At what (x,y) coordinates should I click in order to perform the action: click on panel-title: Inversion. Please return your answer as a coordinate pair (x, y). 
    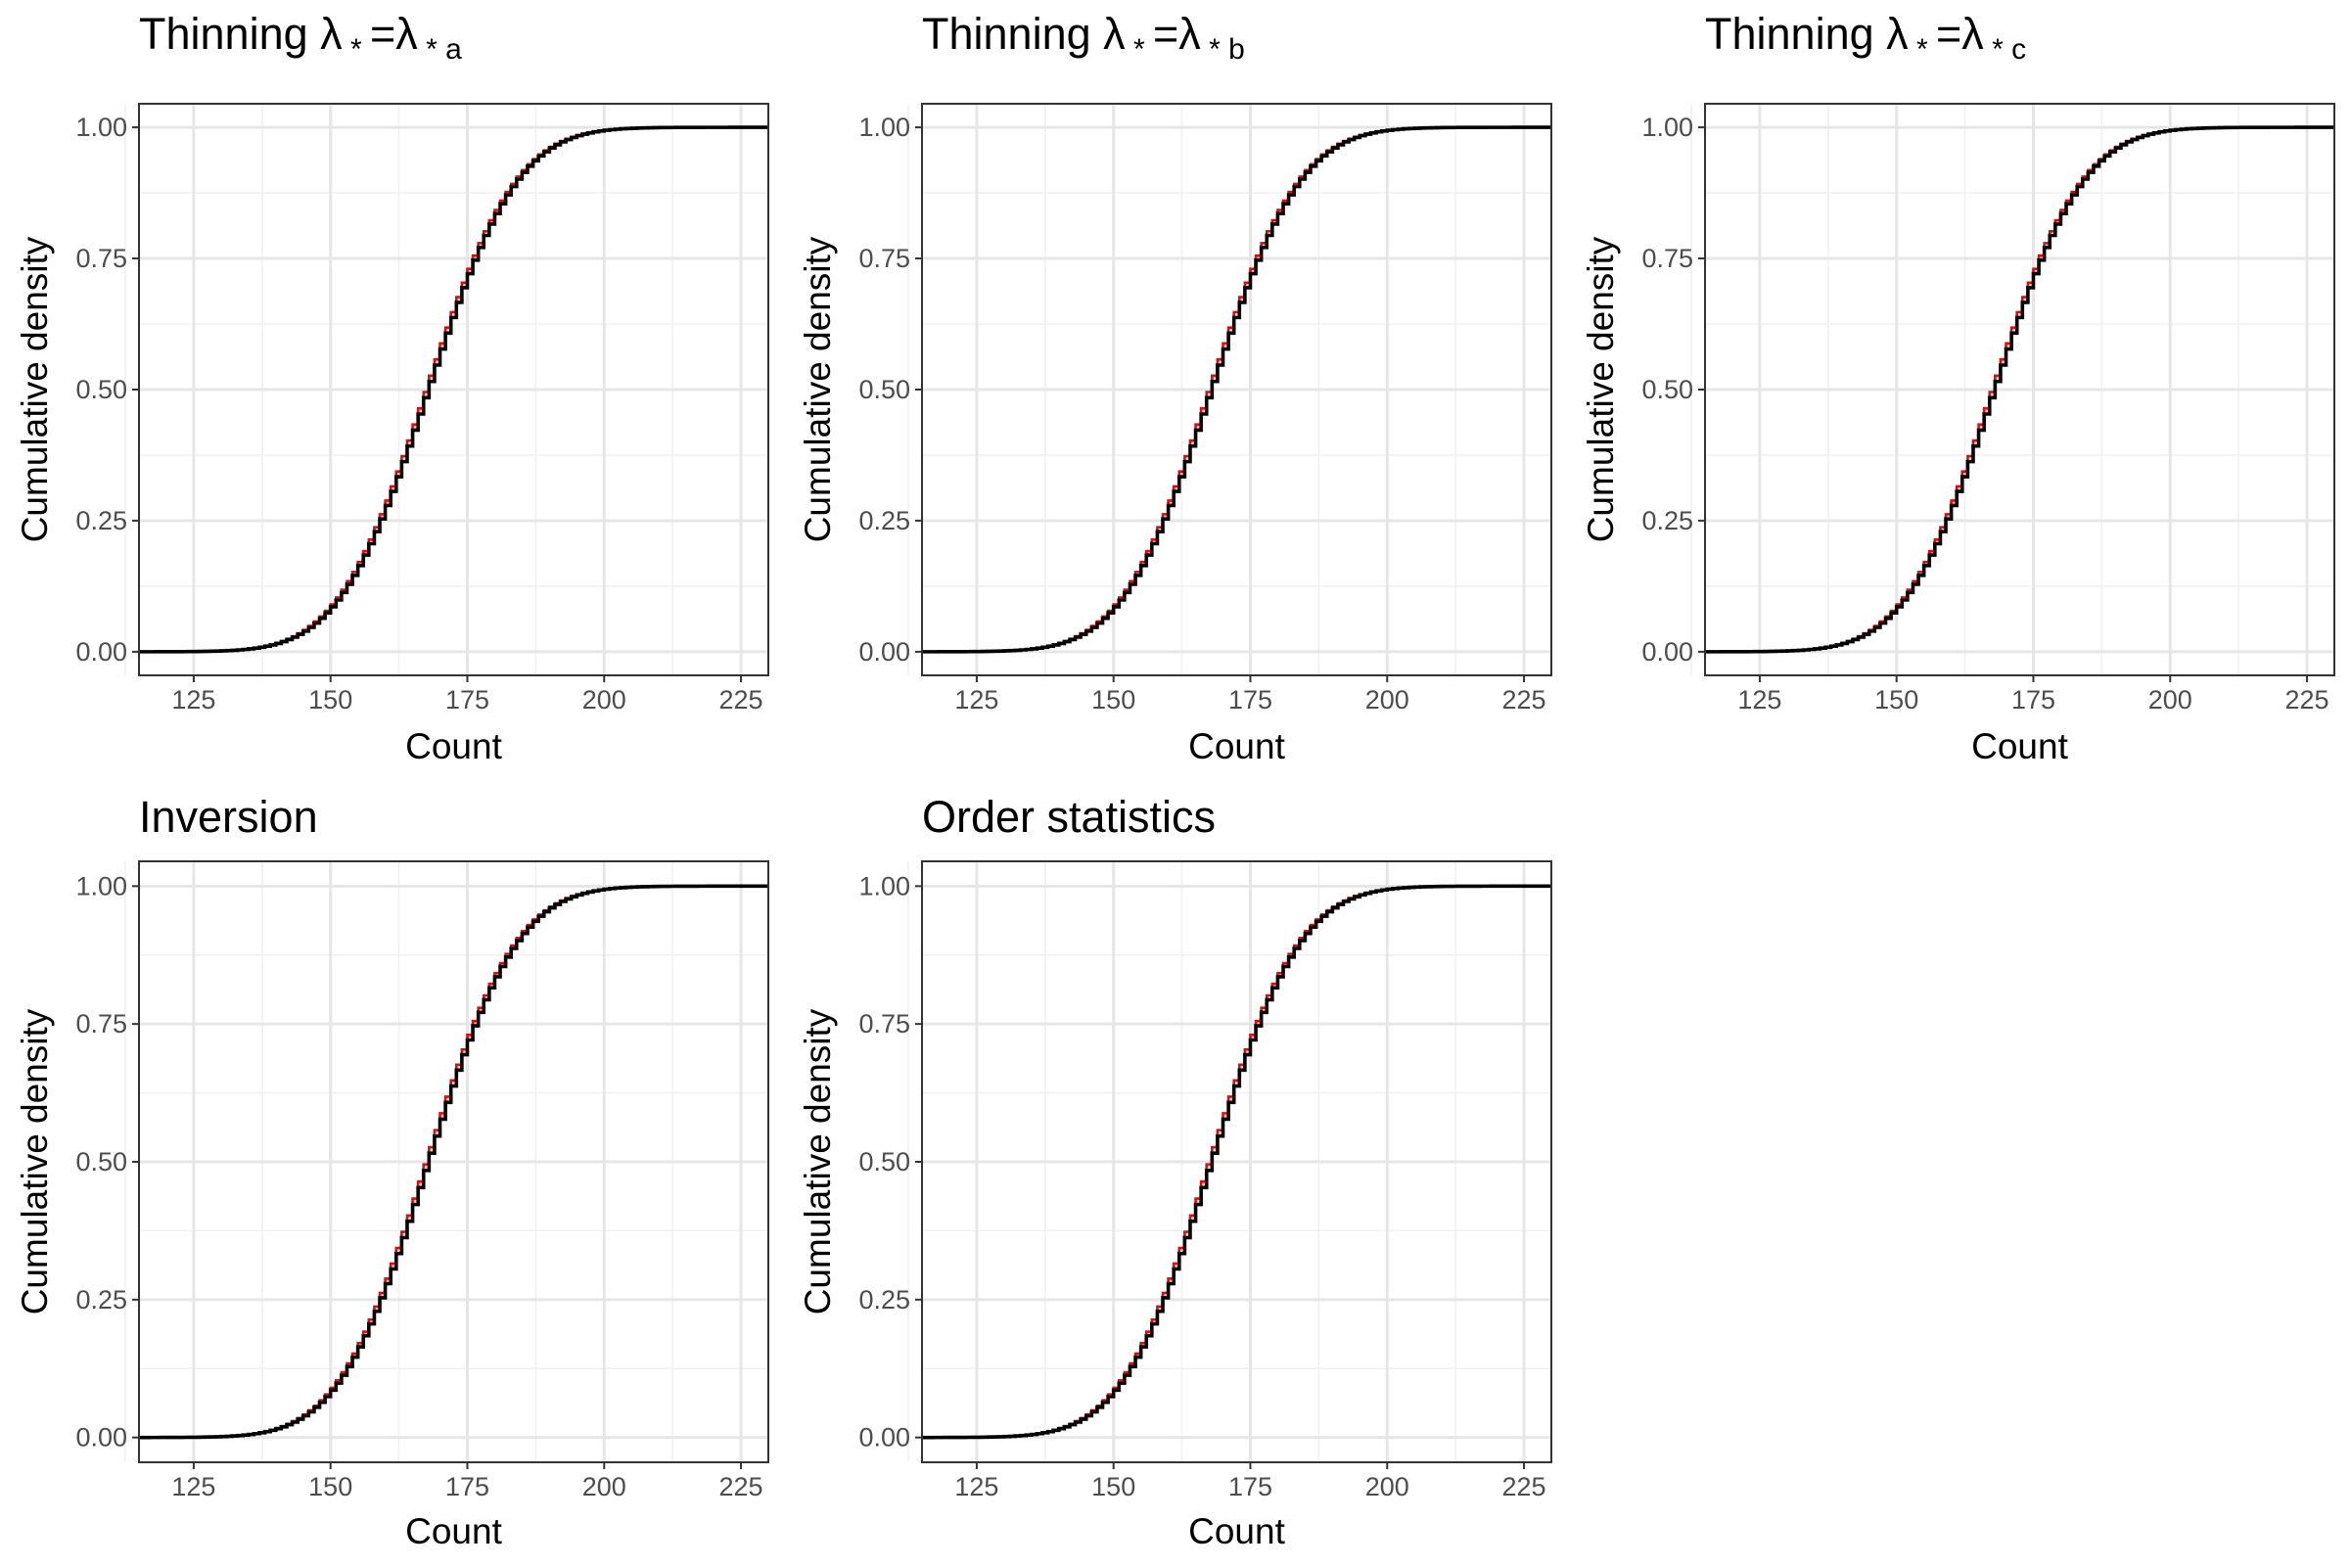
    Looking at the image, I should click on (228, 817).